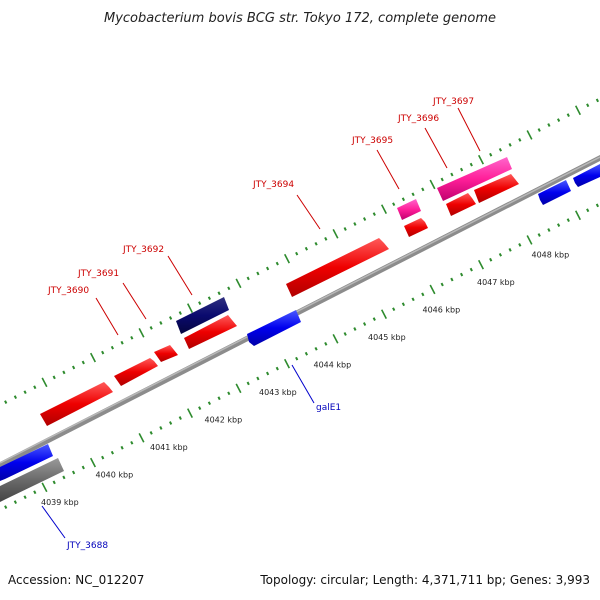 The height and width of the screenshot is (600, 600). Describe the element at coordinates (496, 188) in the screenshot. I see `gene-red-3696b` at that location.